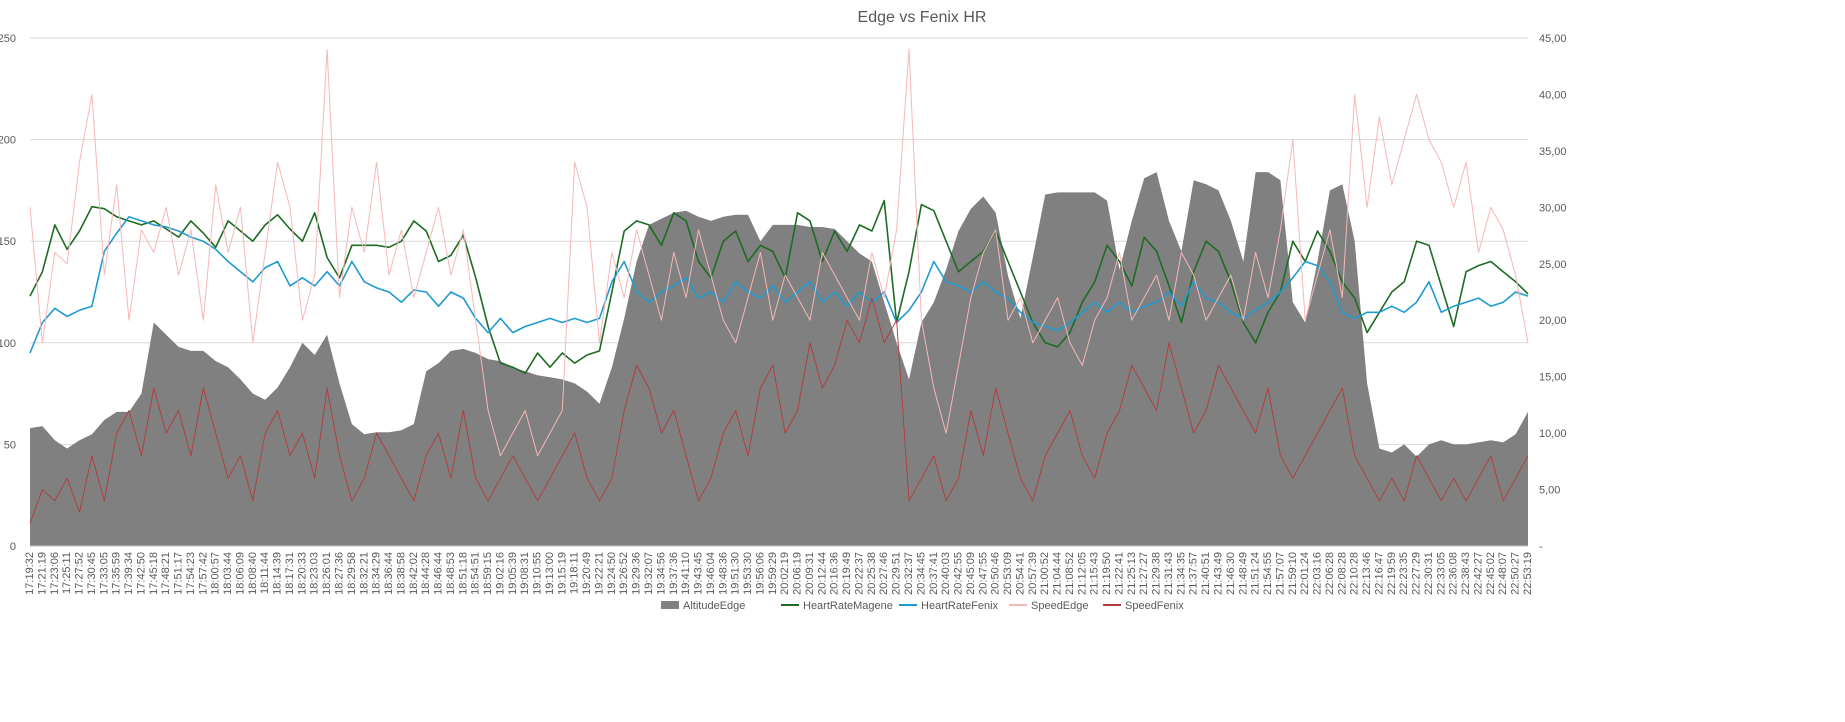 The width and height of the screenshot is (1845, 722). What do you see at coordinates (1144, 573) in the screenshot?
I see `x-tick-label: 21:27:27` at bounding box center [1144, 573].